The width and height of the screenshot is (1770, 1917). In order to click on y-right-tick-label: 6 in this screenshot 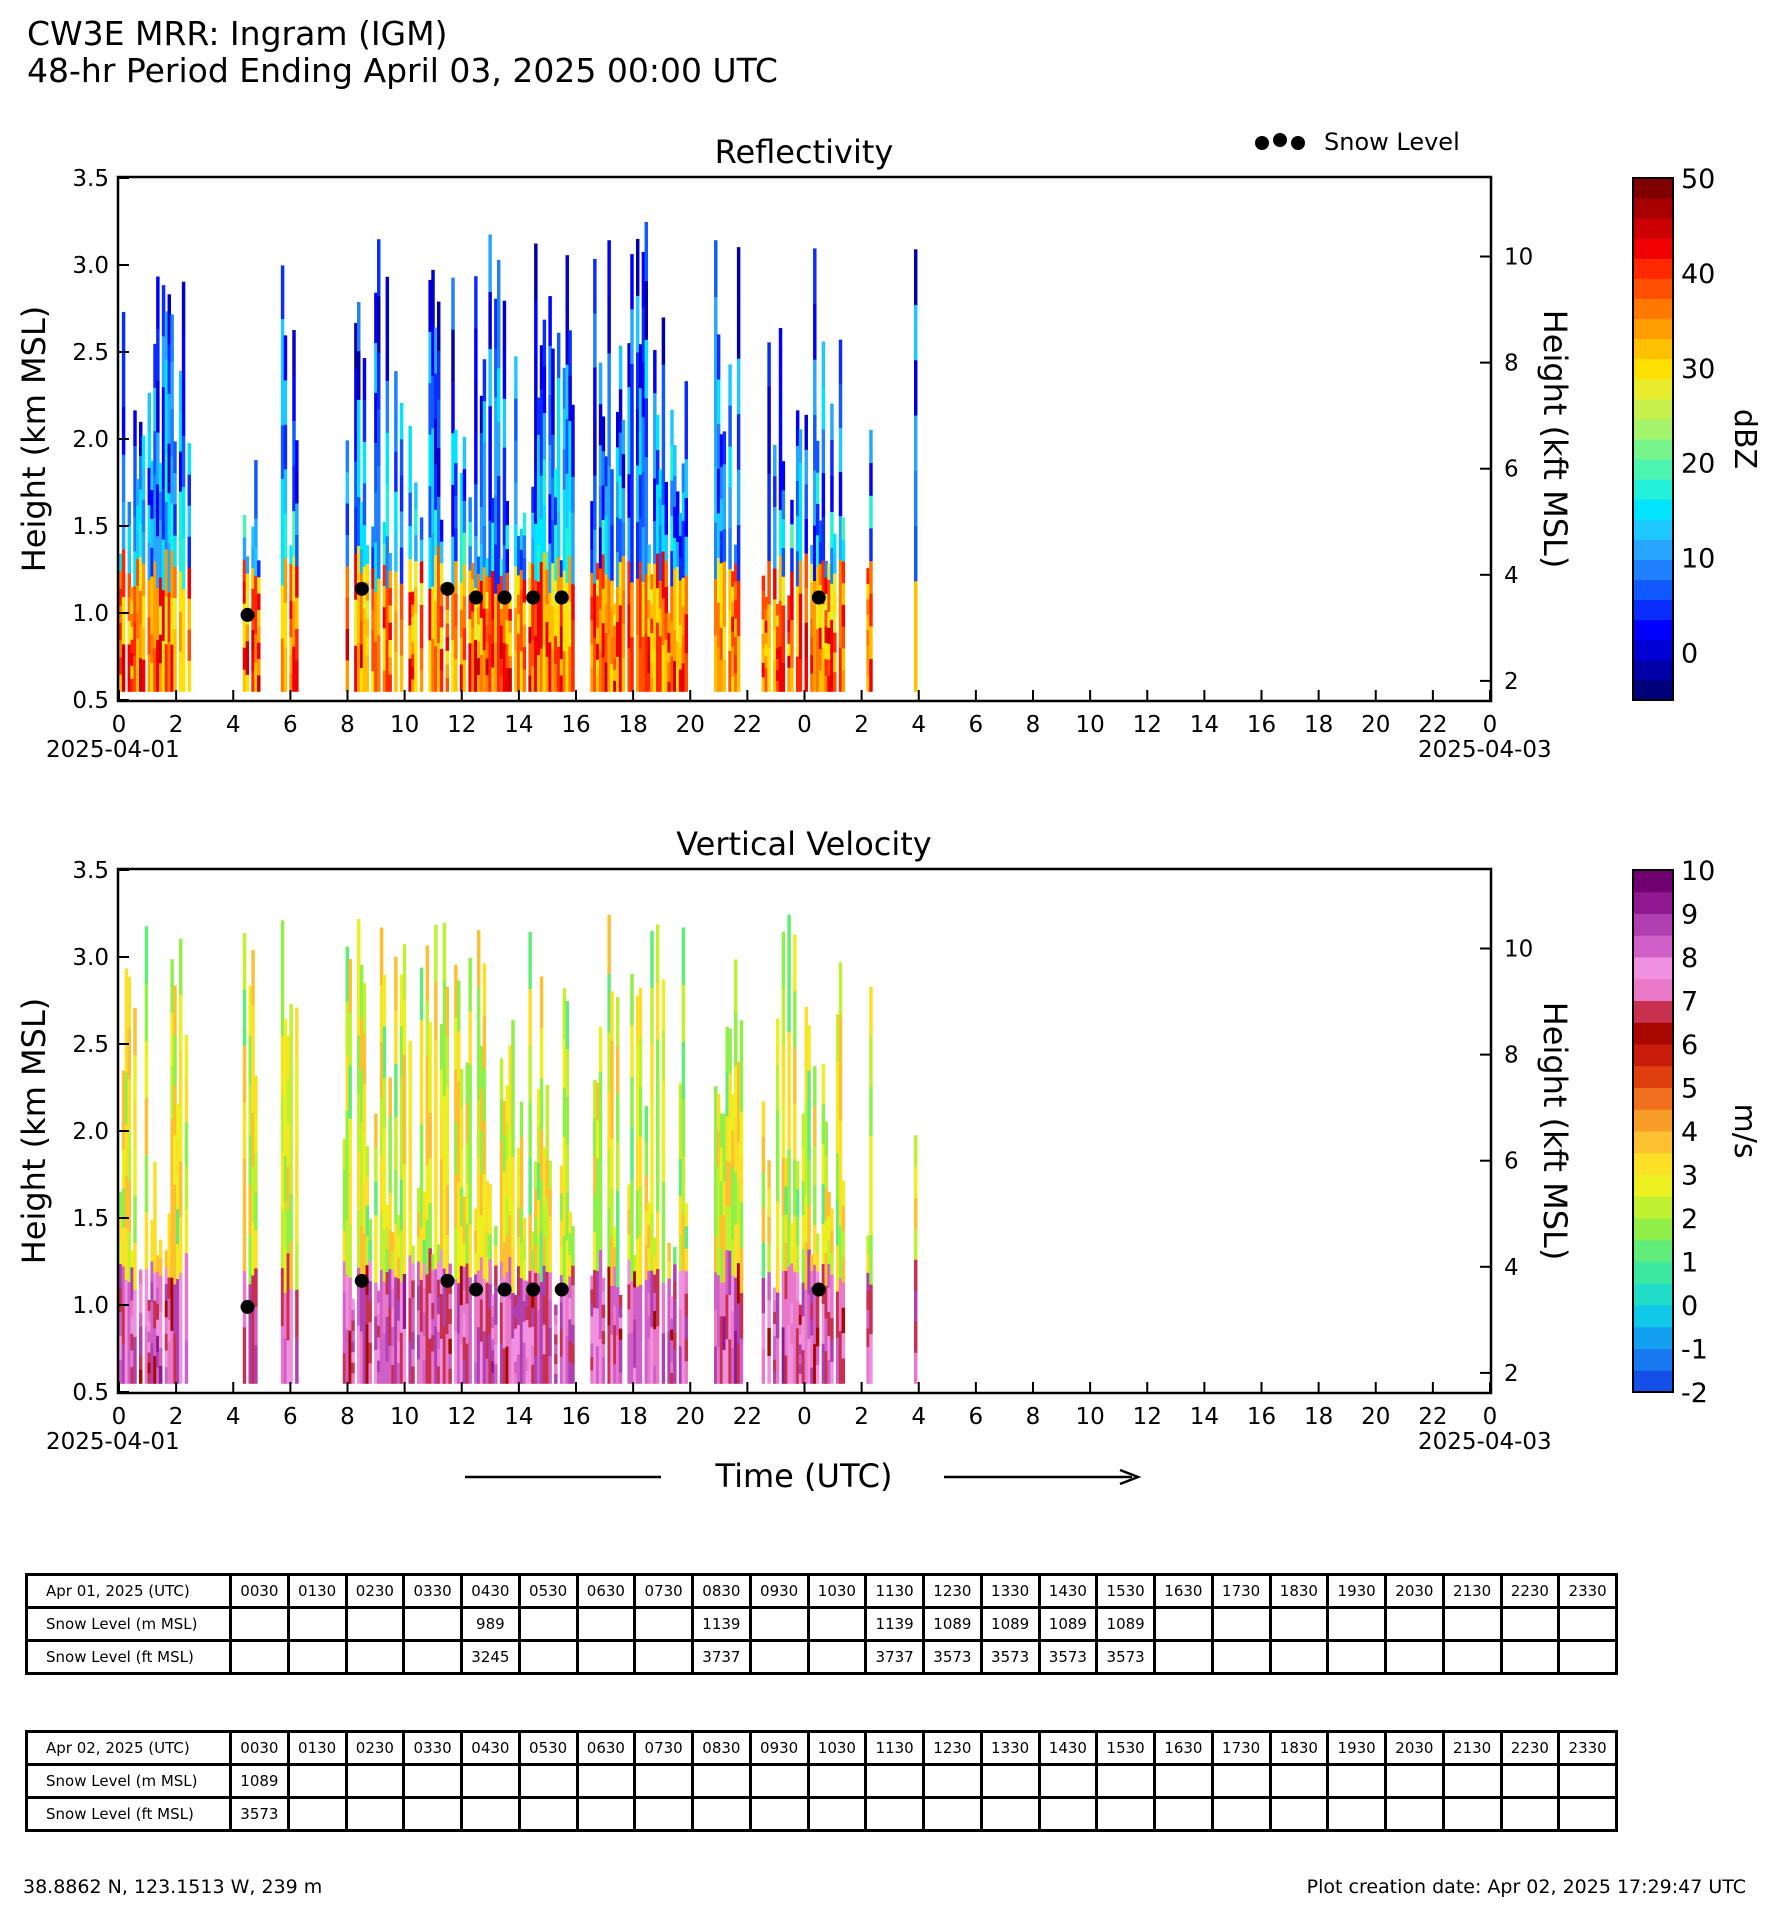, I will do `click(1511, 1162)`.